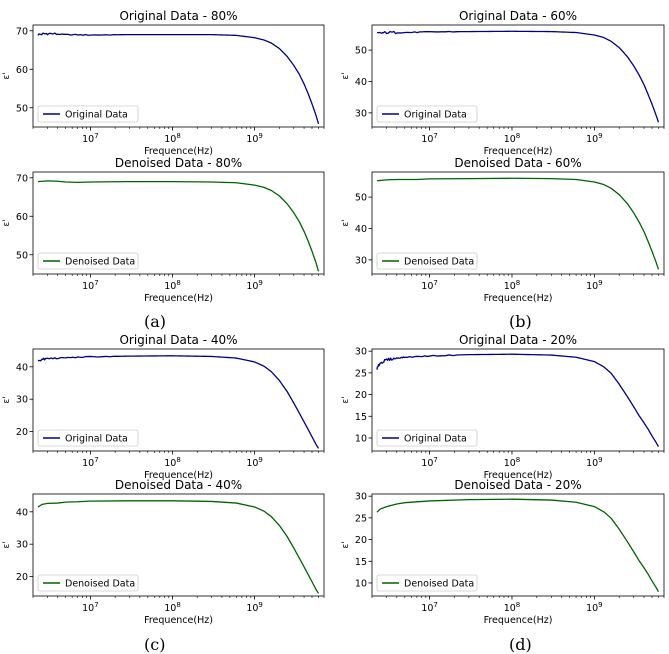 This screenshot has height=654, width=669. What do you see at coordinates (518, 16) in the screenshot?
I see `subplot-title: Original Data - 60%` at bounding box center [518, 16].